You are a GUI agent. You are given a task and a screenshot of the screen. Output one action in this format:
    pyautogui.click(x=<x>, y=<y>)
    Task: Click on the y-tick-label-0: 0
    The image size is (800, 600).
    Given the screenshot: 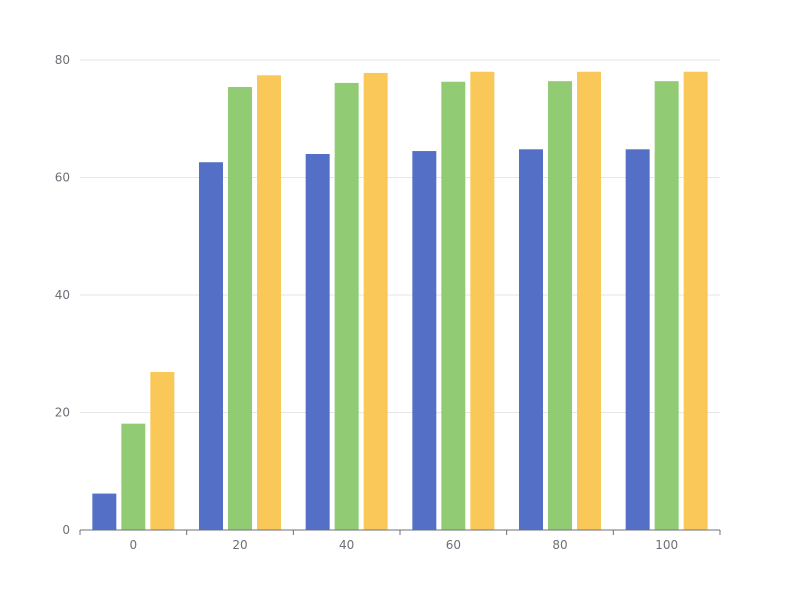 What is the action you would take?
    pyautogui.click(x=66, y=530)
    